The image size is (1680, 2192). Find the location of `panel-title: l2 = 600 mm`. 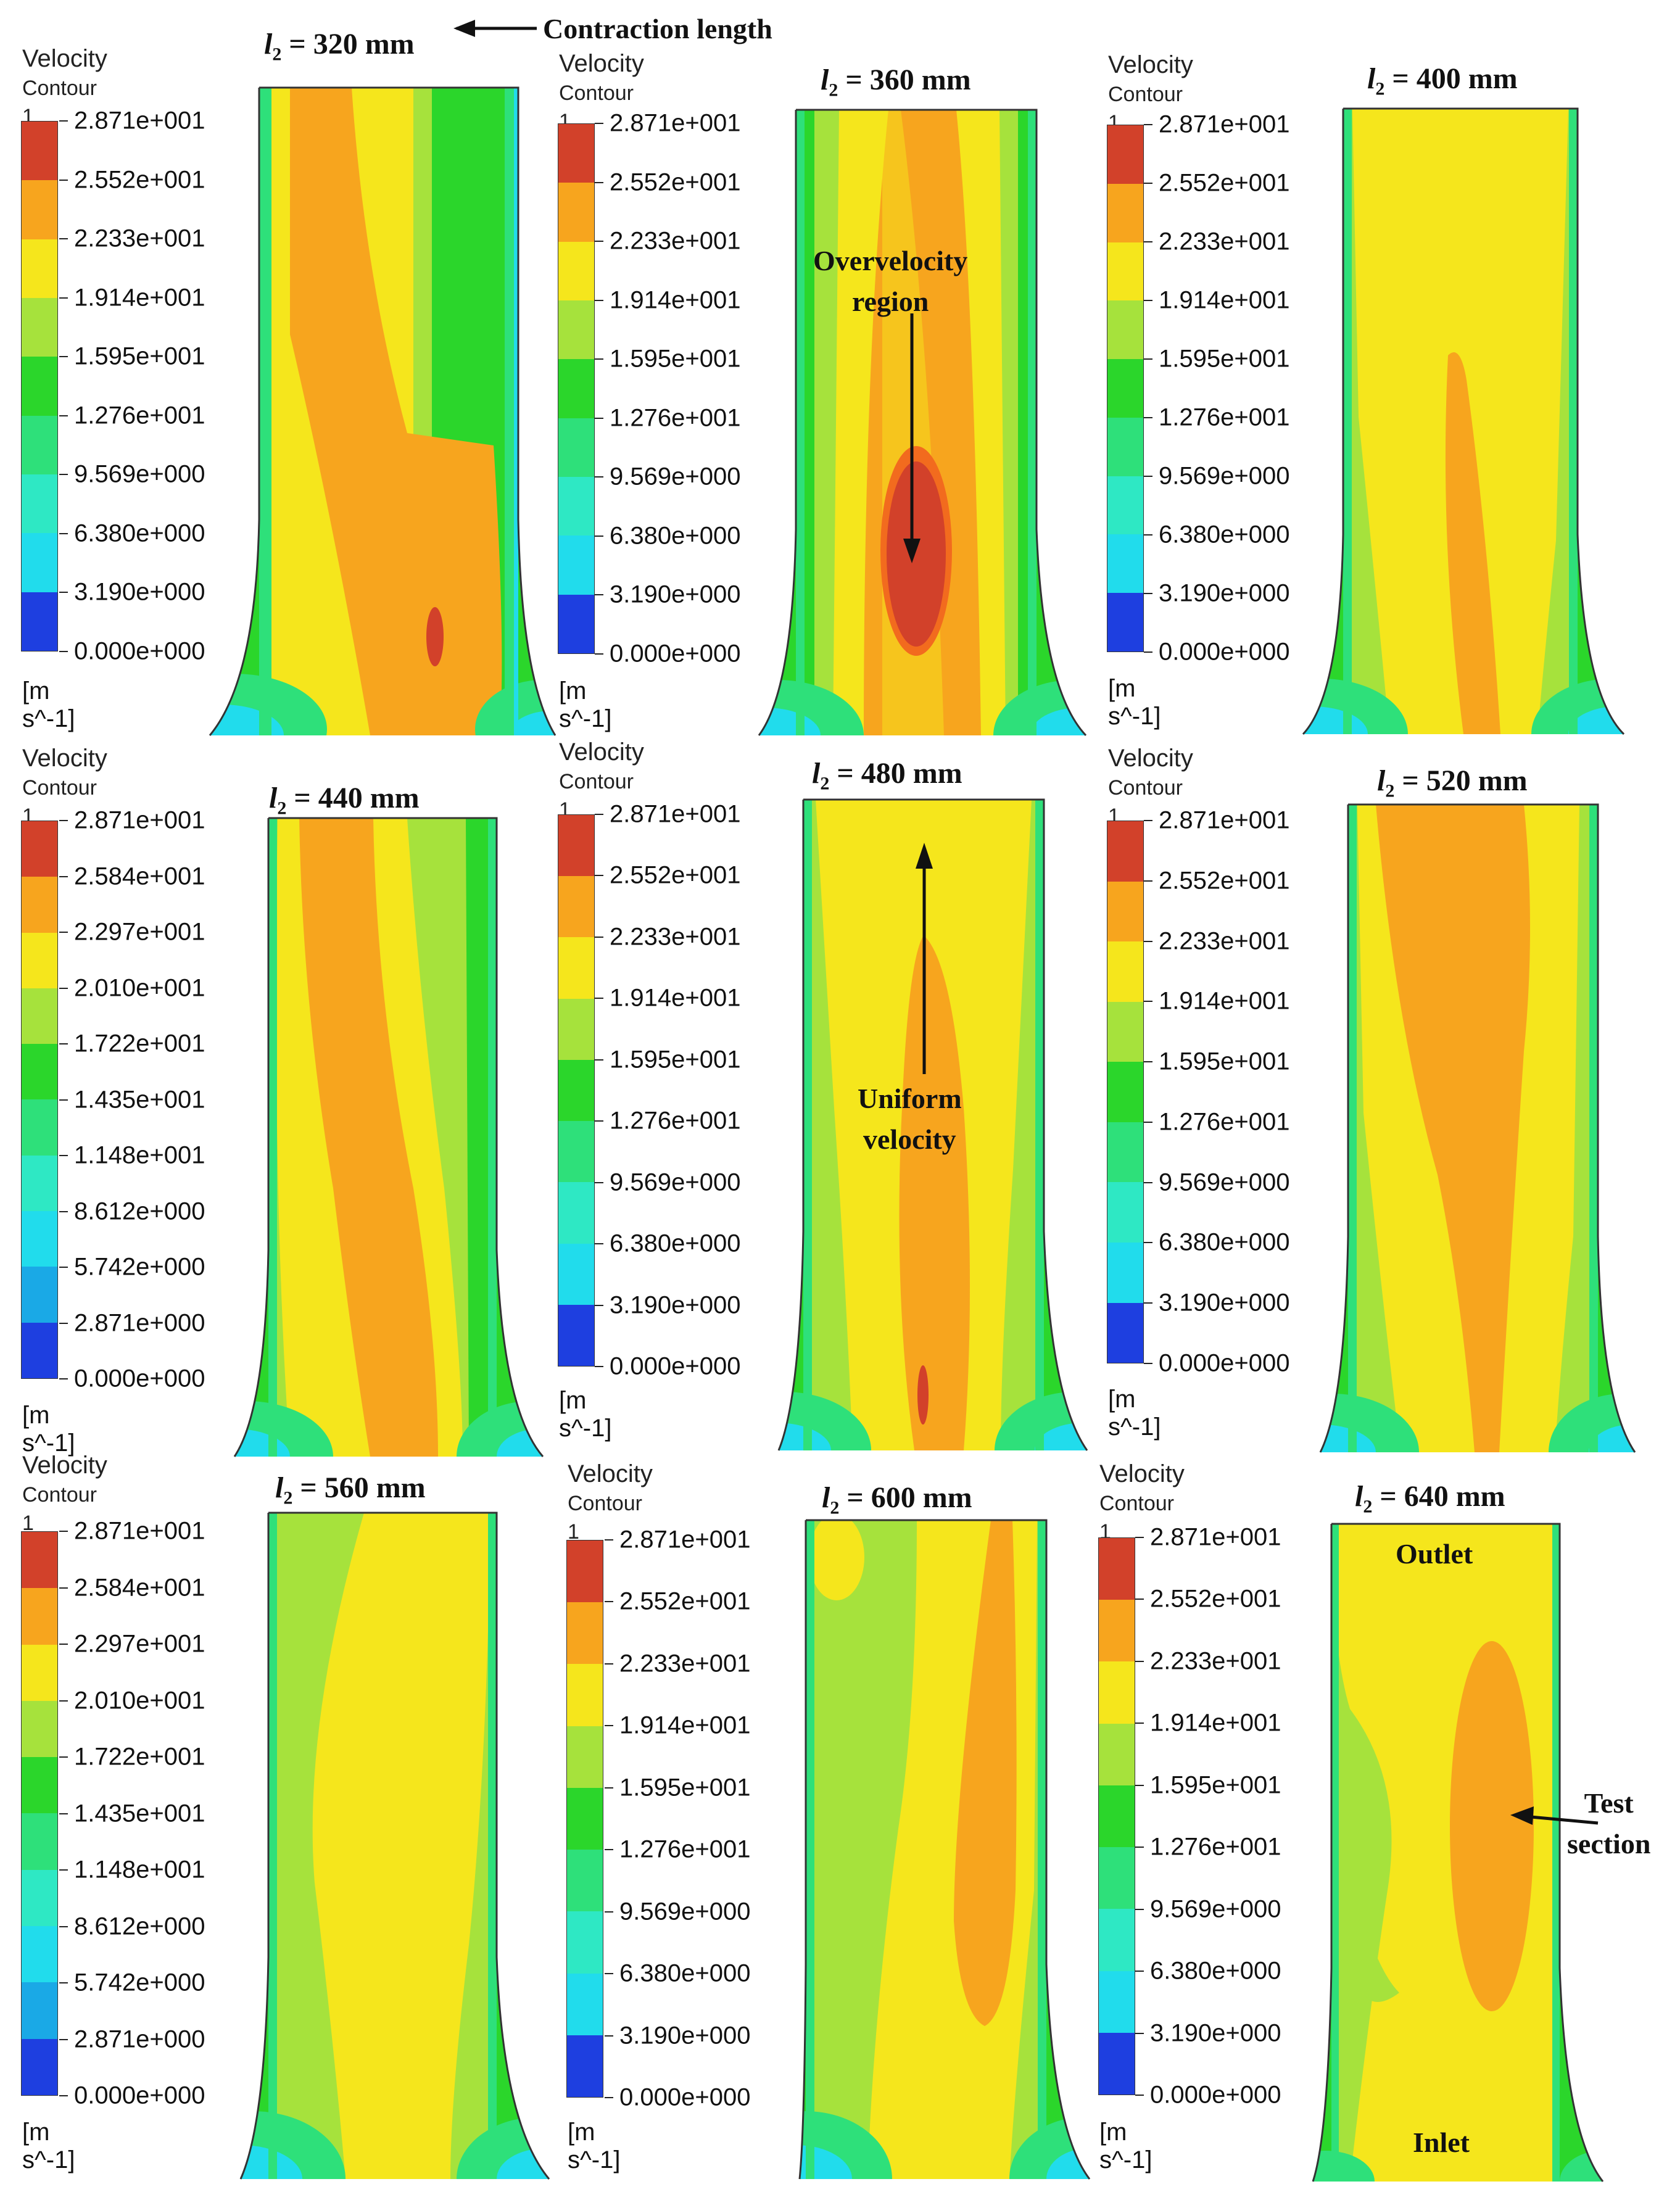

panel-title: l2 = 600 mm is located at coordinates (897, 1499).